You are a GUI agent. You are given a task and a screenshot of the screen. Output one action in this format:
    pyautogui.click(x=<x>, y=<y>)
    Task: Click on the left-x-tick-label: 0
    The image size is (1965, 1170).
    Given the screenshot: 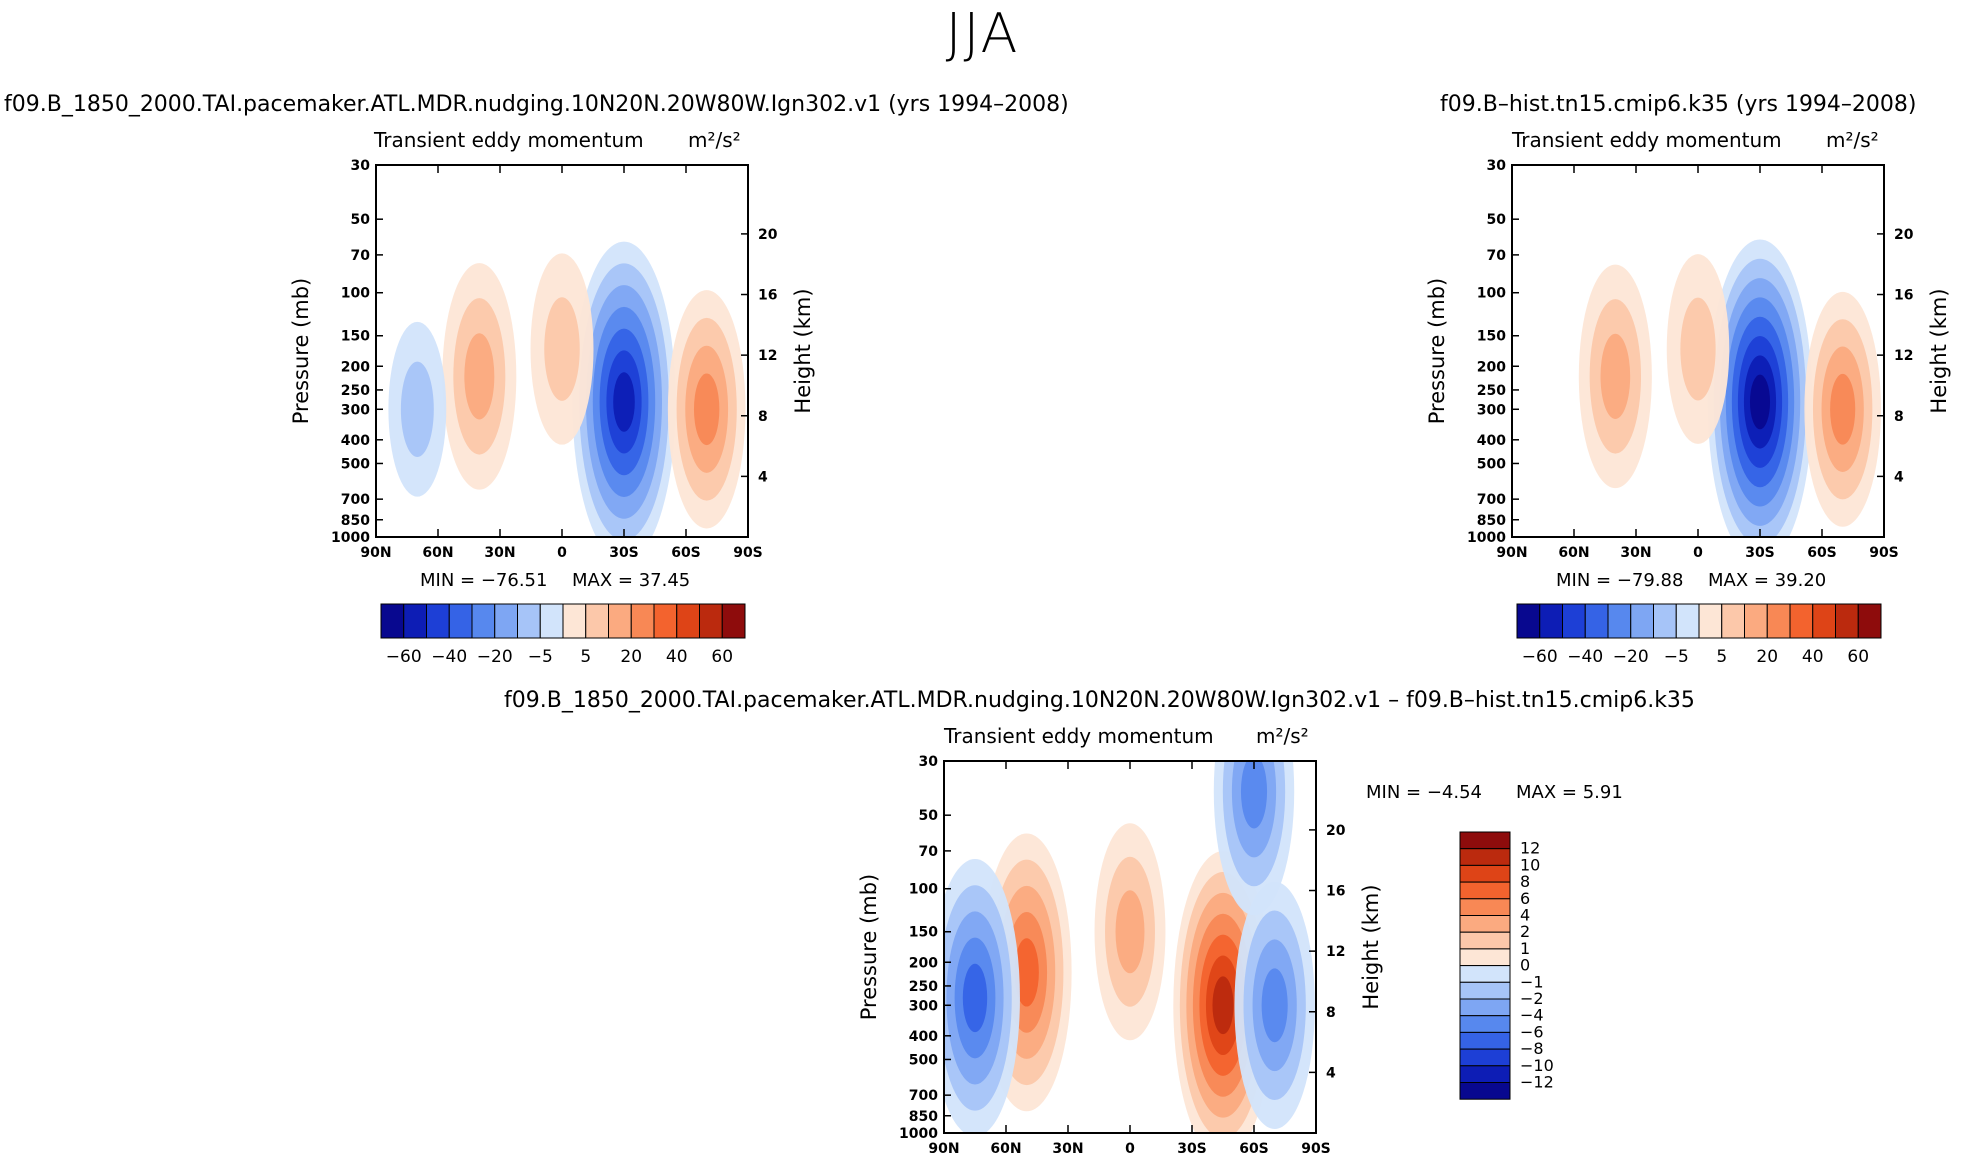 What is the action you would take?
    pyautogui.click(x=562, y=553)
    